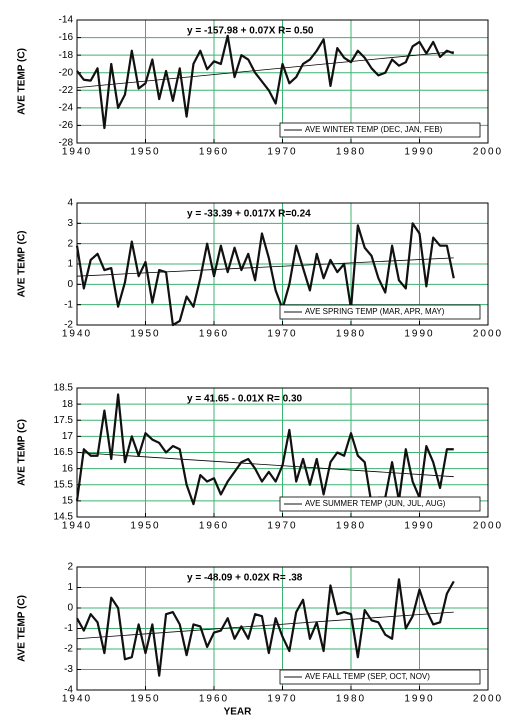 The height and width of the screenshot is (723, 529). Describe the element at coordinates (66, 90) in the screenshot. I see `y-tick-label: -22` at that location.